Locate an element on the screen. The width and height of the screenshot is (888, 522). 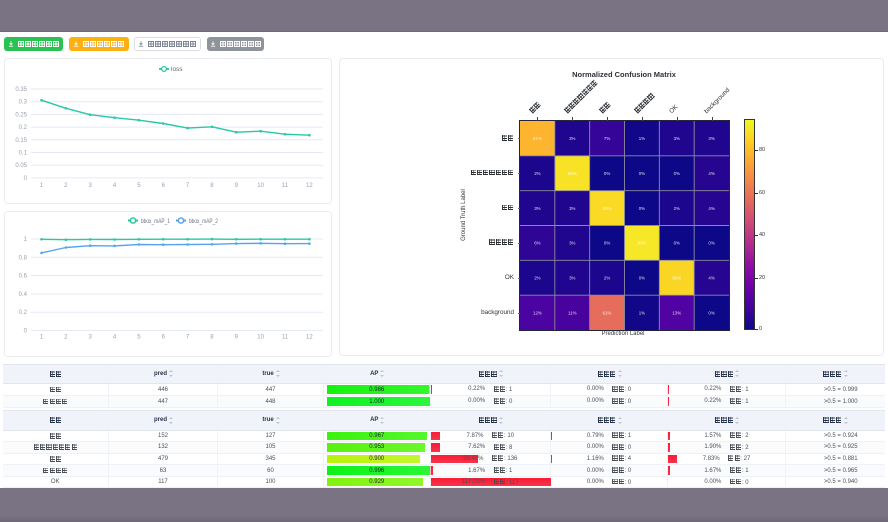
svg-text: 0.05 is located at coordinates (21, 166).